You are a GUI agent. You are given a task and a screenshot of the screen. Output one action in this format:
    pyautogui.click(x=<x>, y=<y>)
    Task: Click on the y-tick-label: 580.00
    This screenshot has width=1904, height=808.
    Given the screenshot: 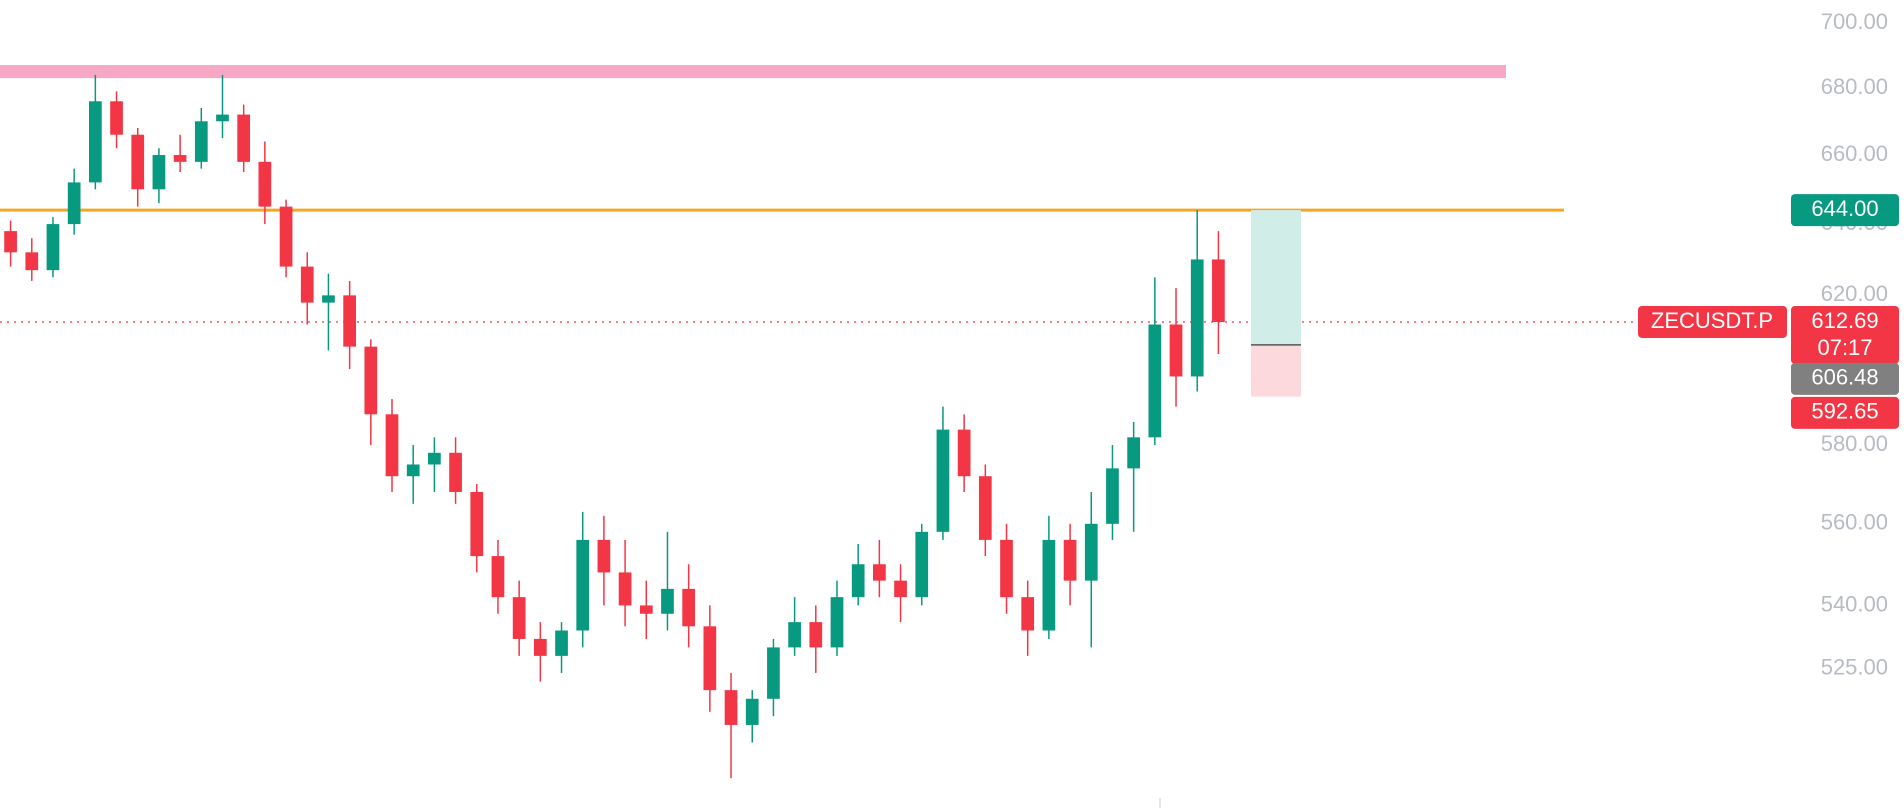 What is the action you would take?
    pyautogui.click(x=1854, y=443)
    